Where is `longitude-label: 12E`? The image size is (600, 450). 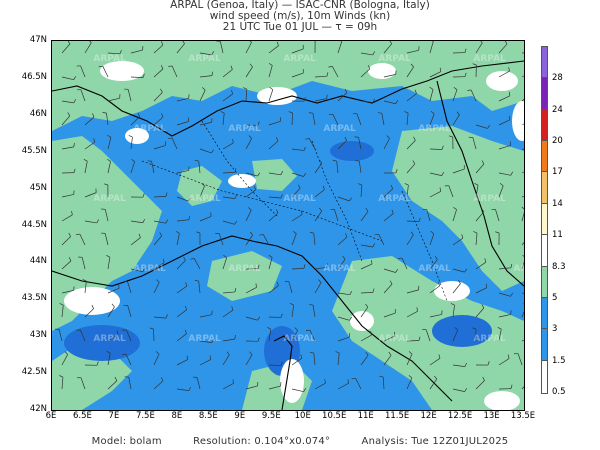
longitude-label: 12E is located at coordinates (428, 416).